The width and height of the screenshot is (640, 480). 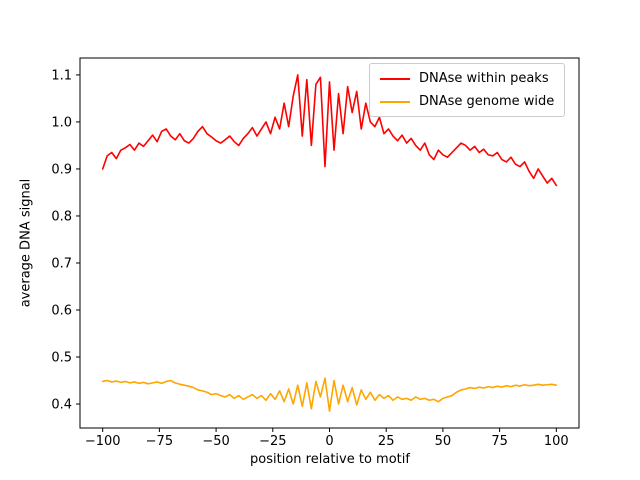 I want to click on x-tick-label: −75, so click(x=159, y=441).